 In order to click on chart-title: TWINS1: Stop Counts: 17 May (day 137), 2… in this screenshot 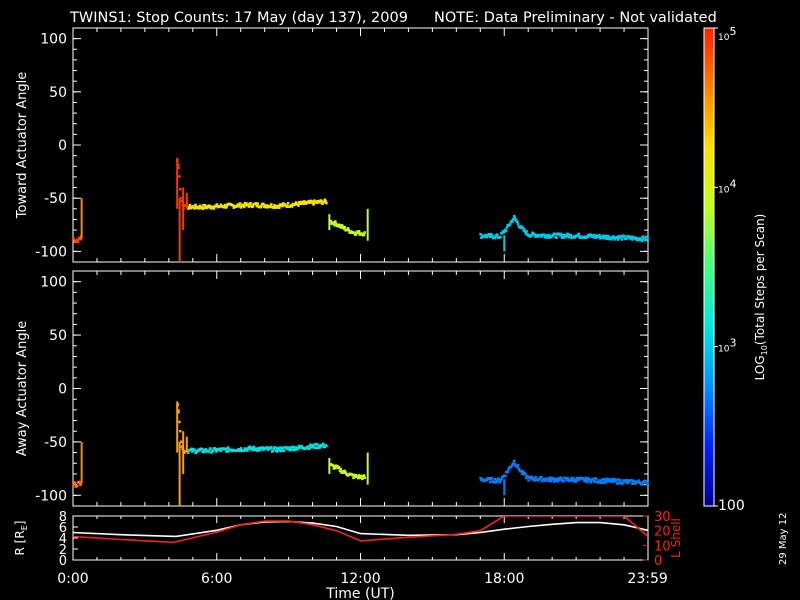, I will do `click(238, 18)`.